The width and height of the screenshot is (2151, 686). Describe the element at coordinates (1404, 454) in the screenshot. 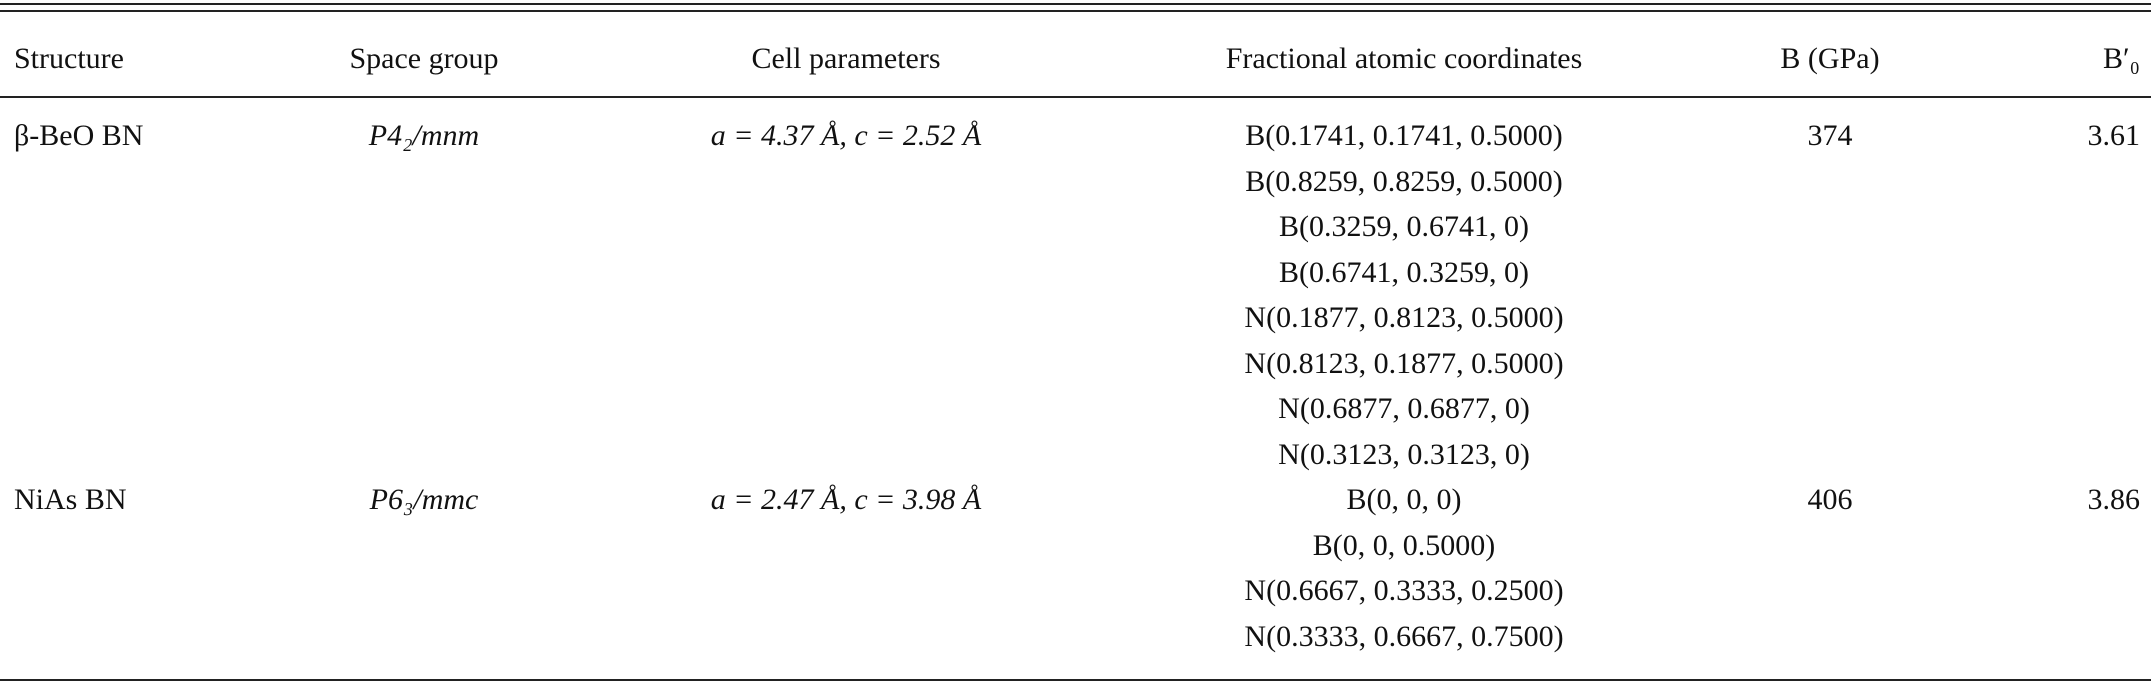

I see `atomic-coordinate: N(0.3123, 0.3123, 0)` at that location.